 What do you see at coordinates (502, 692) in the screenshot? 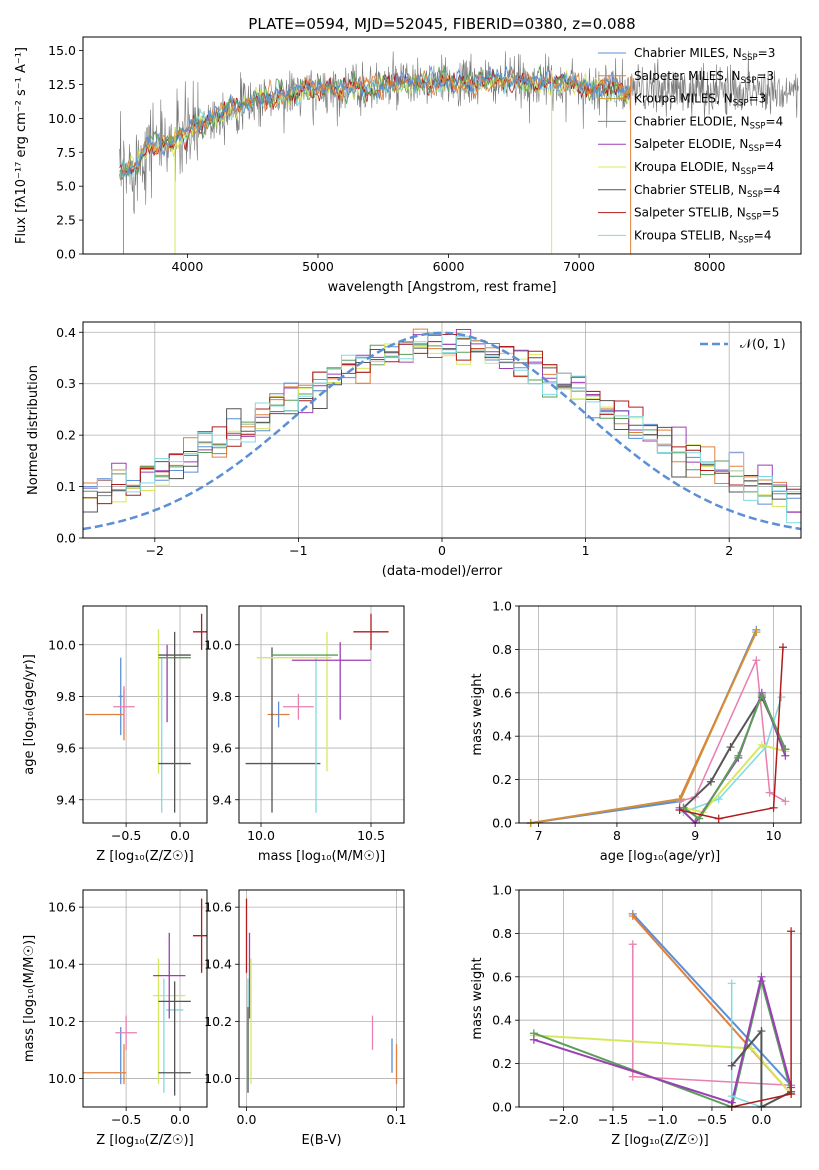
I see `weight_vs_age-ytick-label: 0.6` at bounding box center [502, 692].